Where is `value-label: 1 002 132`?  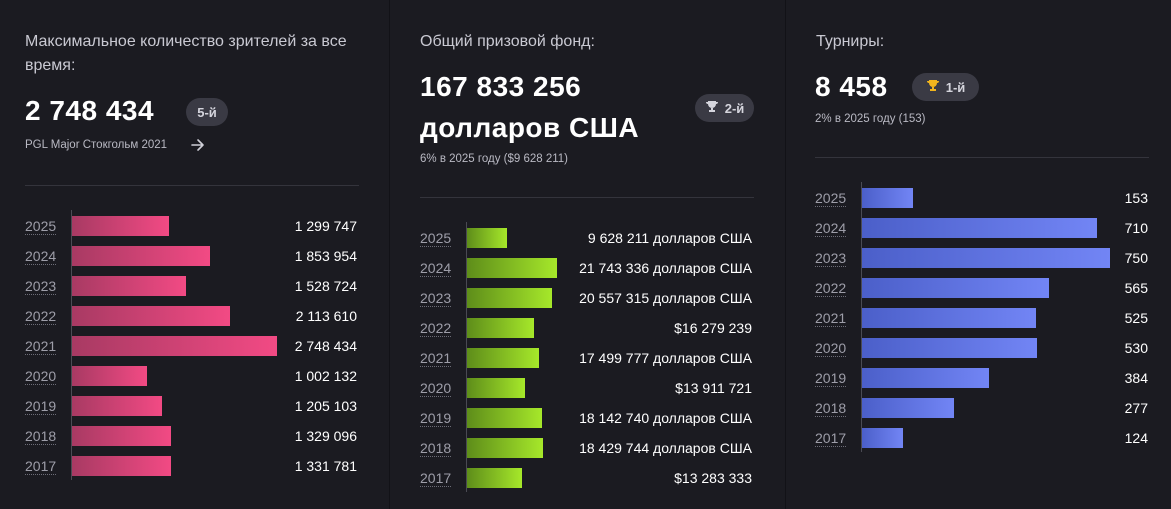
value-label: 1 002 132 is located at coordinates (325, 376).